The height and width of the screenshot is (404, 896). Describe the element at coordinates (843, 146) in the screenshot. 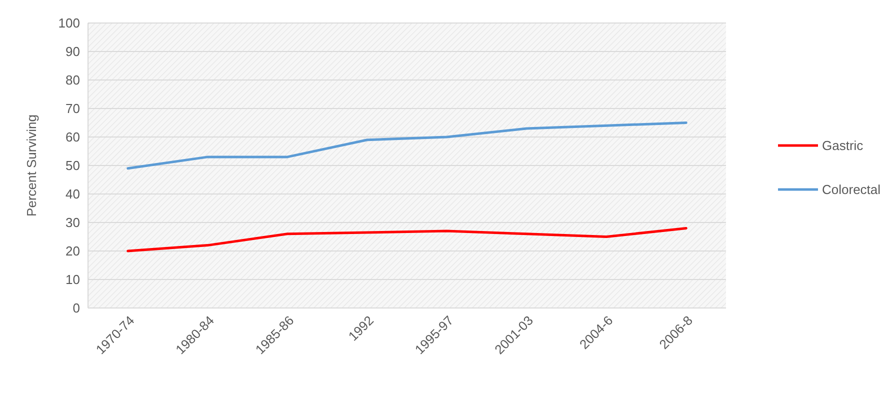

I see `legend-label: Gastric` at that location.